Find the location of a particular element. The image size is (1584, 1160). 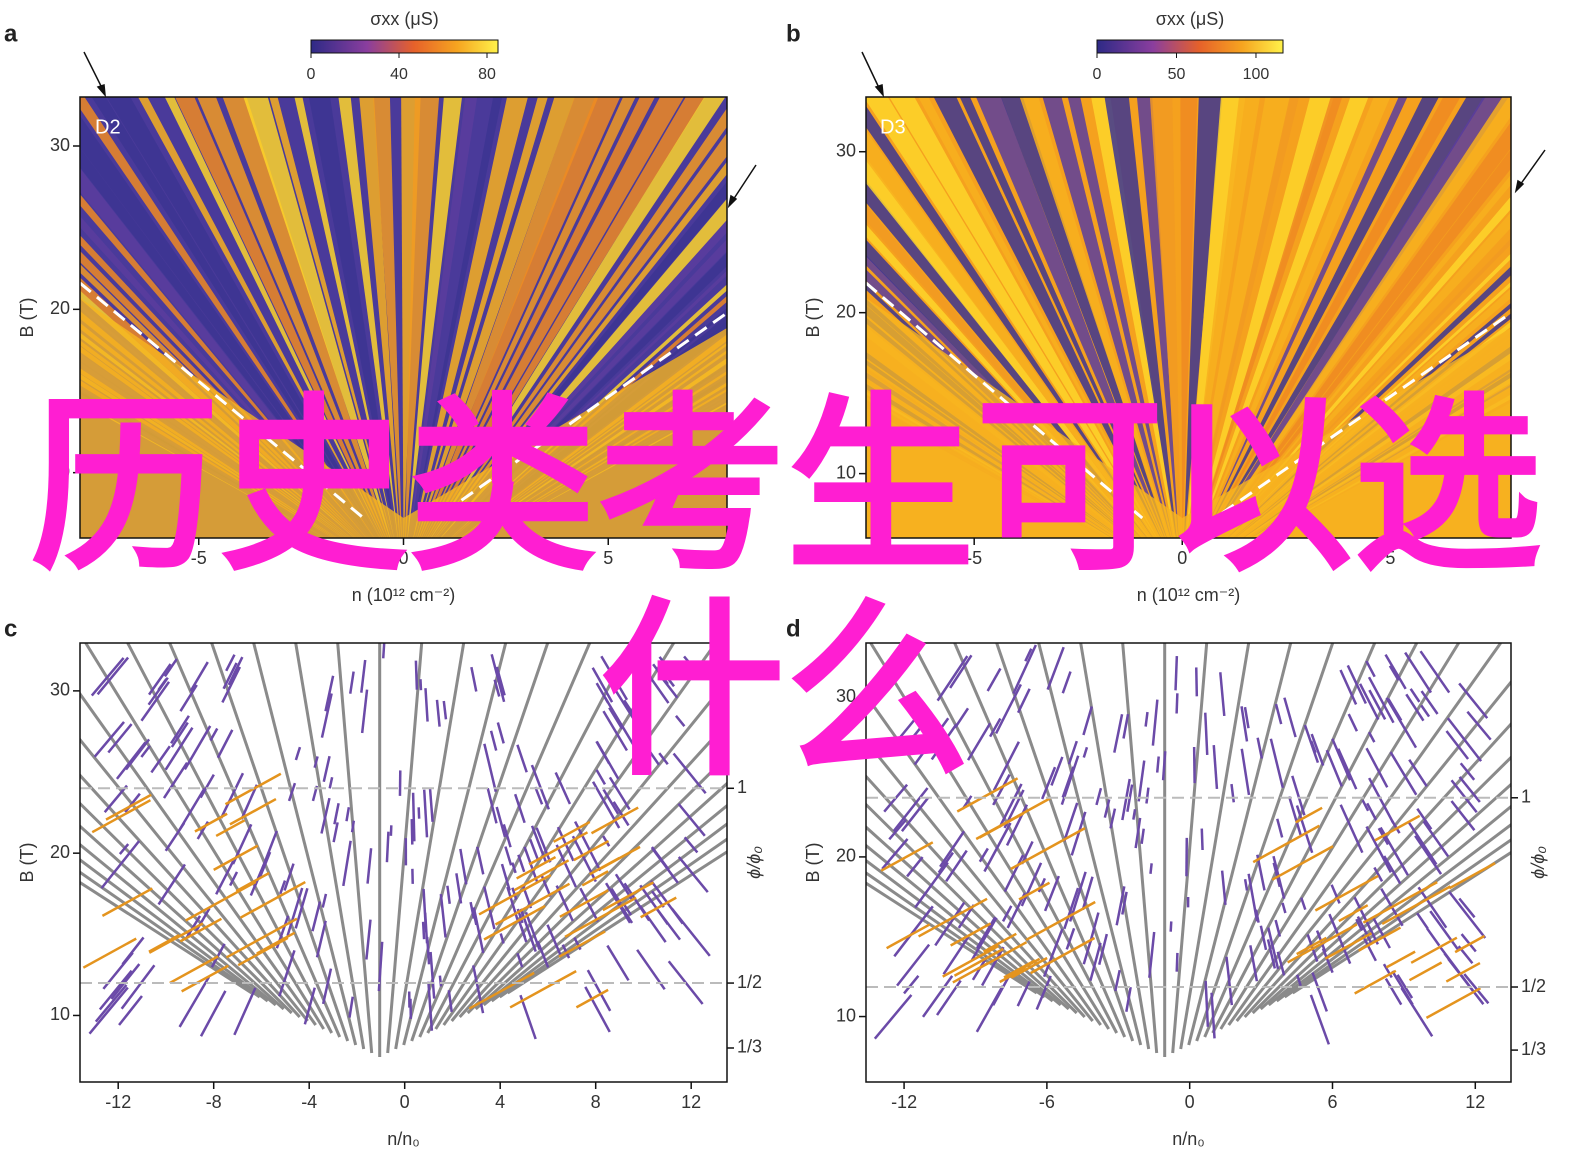

x-tick-label: -5 is located at coordinates (974, 558).